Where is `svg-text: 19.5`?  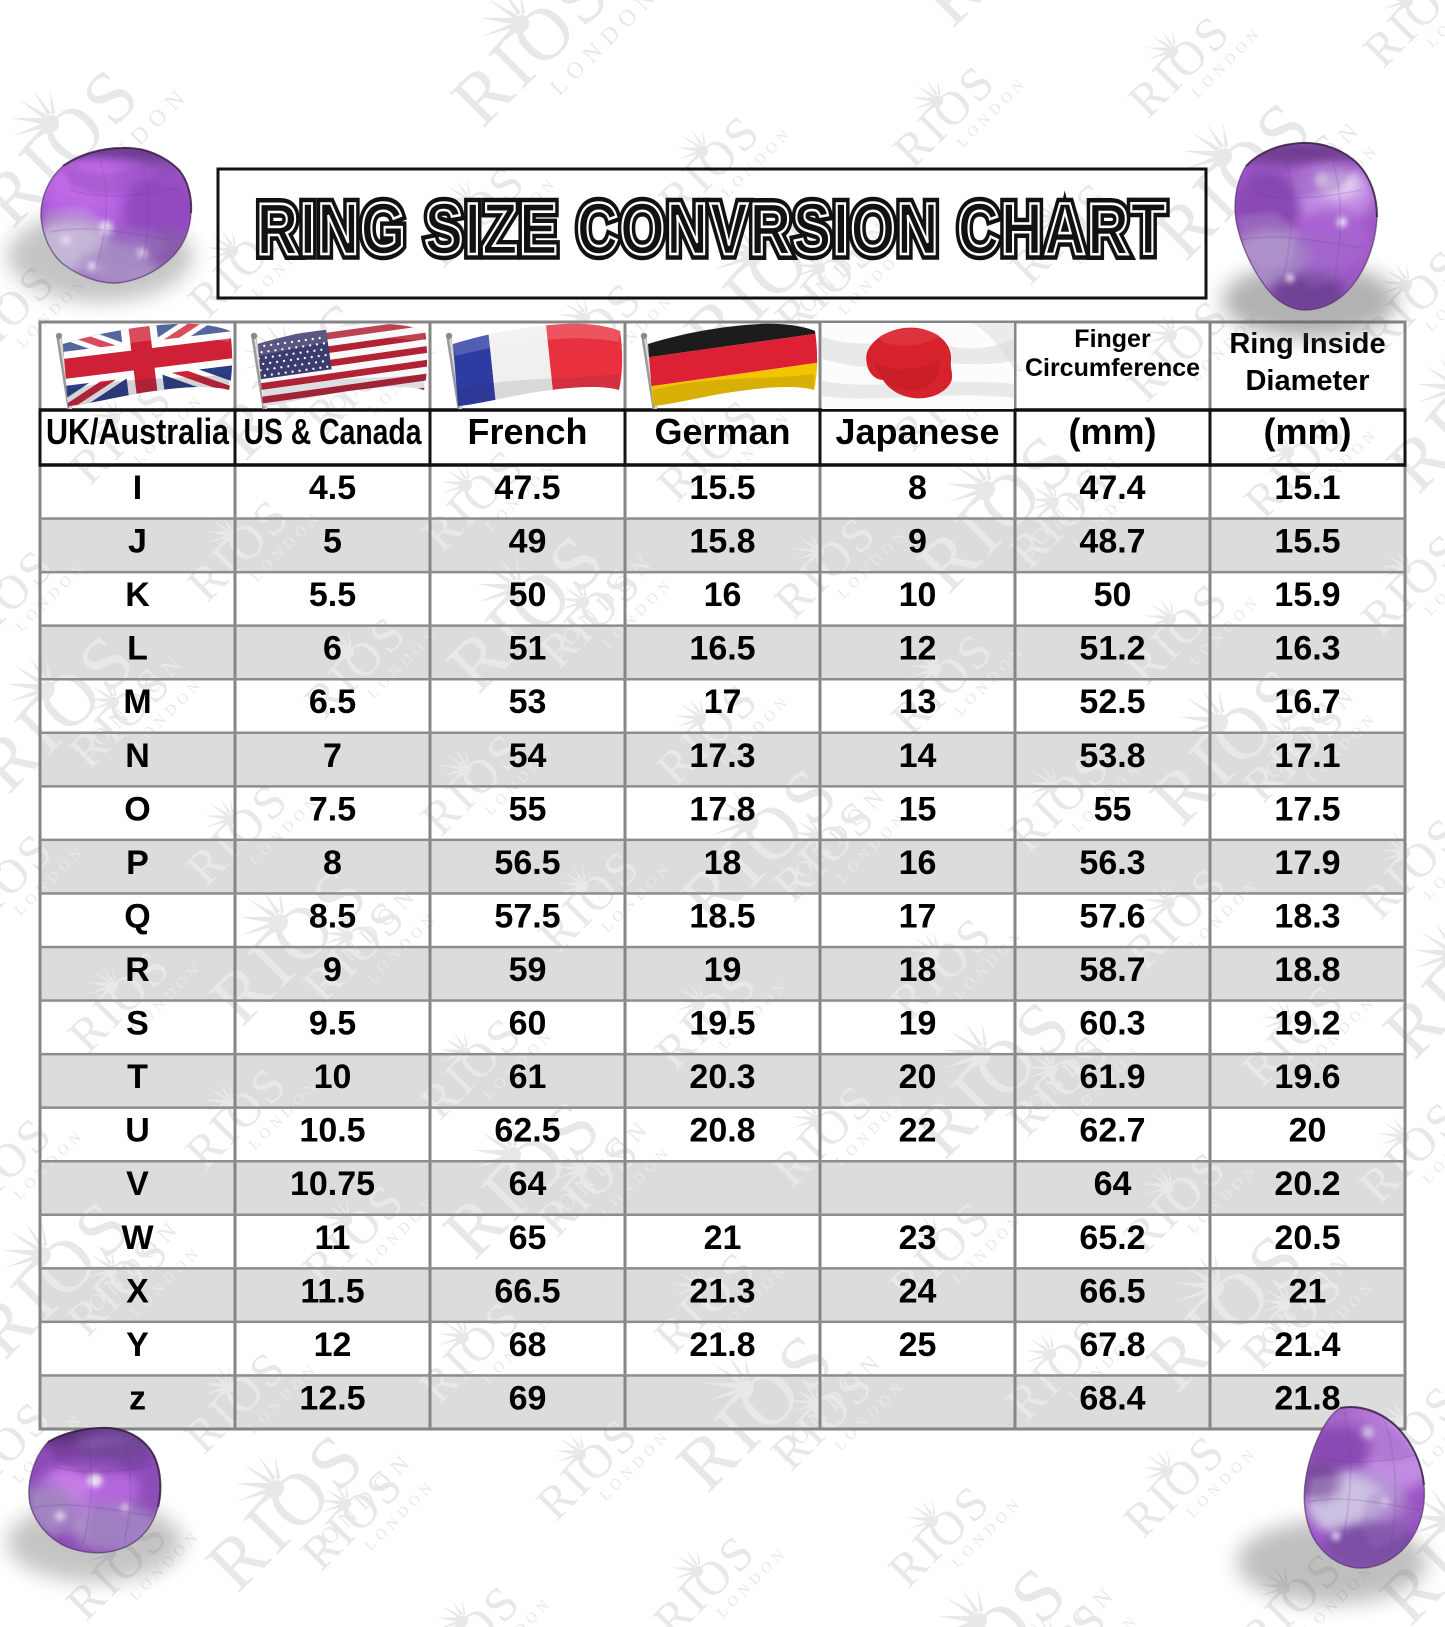
svg-text: 19.5 is located at coordinates (722, 1024).